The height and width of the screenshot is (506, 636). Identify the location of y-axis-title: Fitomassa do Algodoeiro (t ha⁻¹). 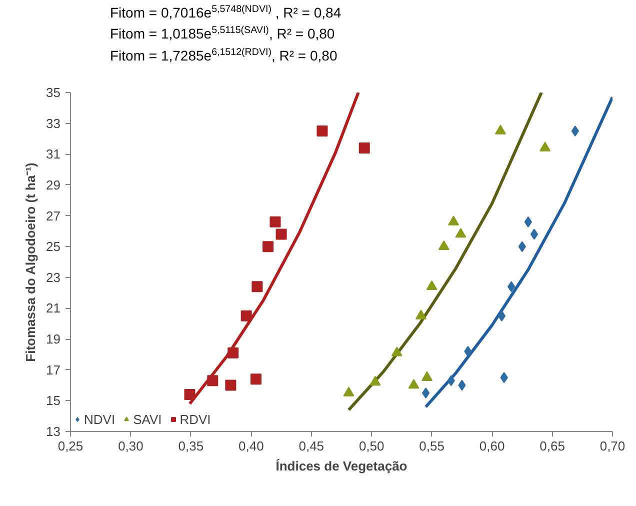
(30, 262).